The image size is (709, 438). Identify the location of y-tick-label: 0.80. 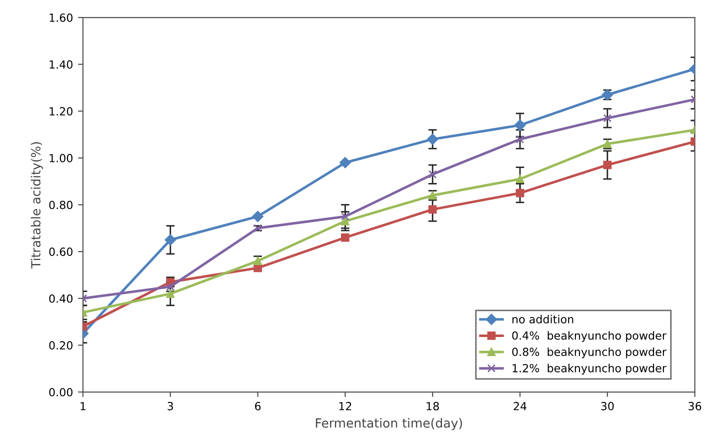
(60, 205).